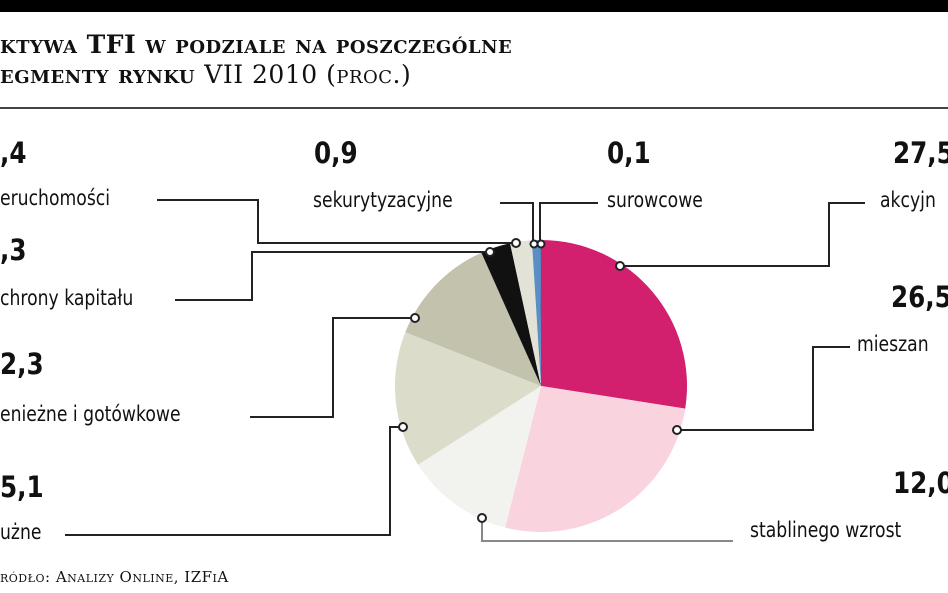 The image size is (948, 593). What do you see at coordinates (620, 266) in the screenshot?
I see `marker-akcyjne` at bounding box center [620, 266].